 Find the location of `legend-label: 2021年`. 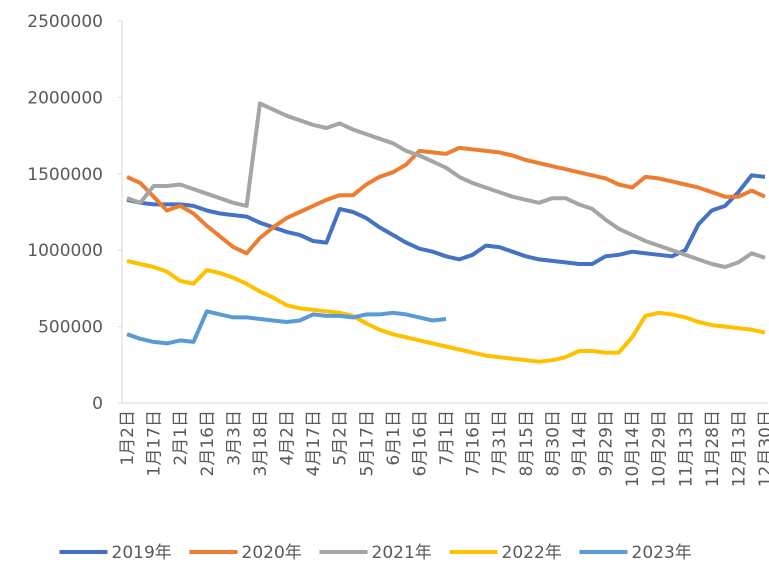

legend-label: 2021年 is located at coordinates (402, 553).